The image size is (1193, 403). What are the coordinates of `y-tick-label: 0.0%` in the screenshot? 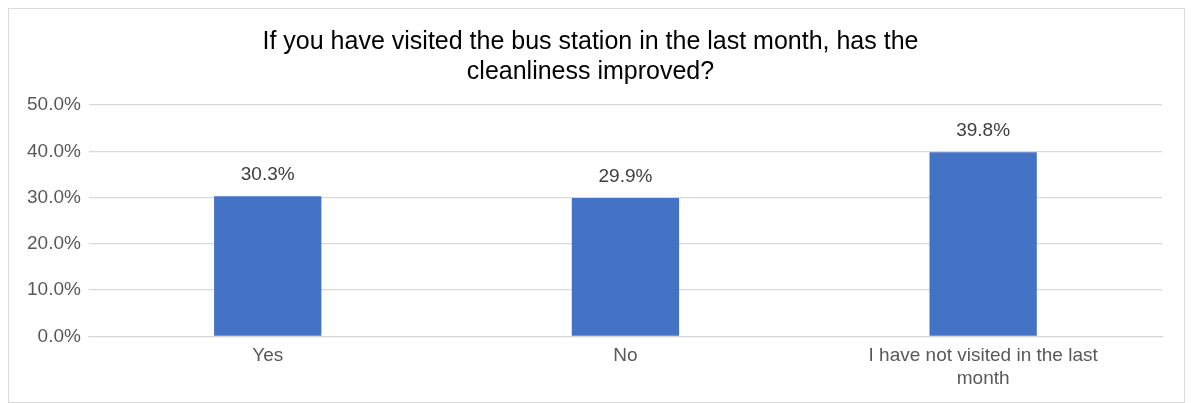 It's located at (59, 335).